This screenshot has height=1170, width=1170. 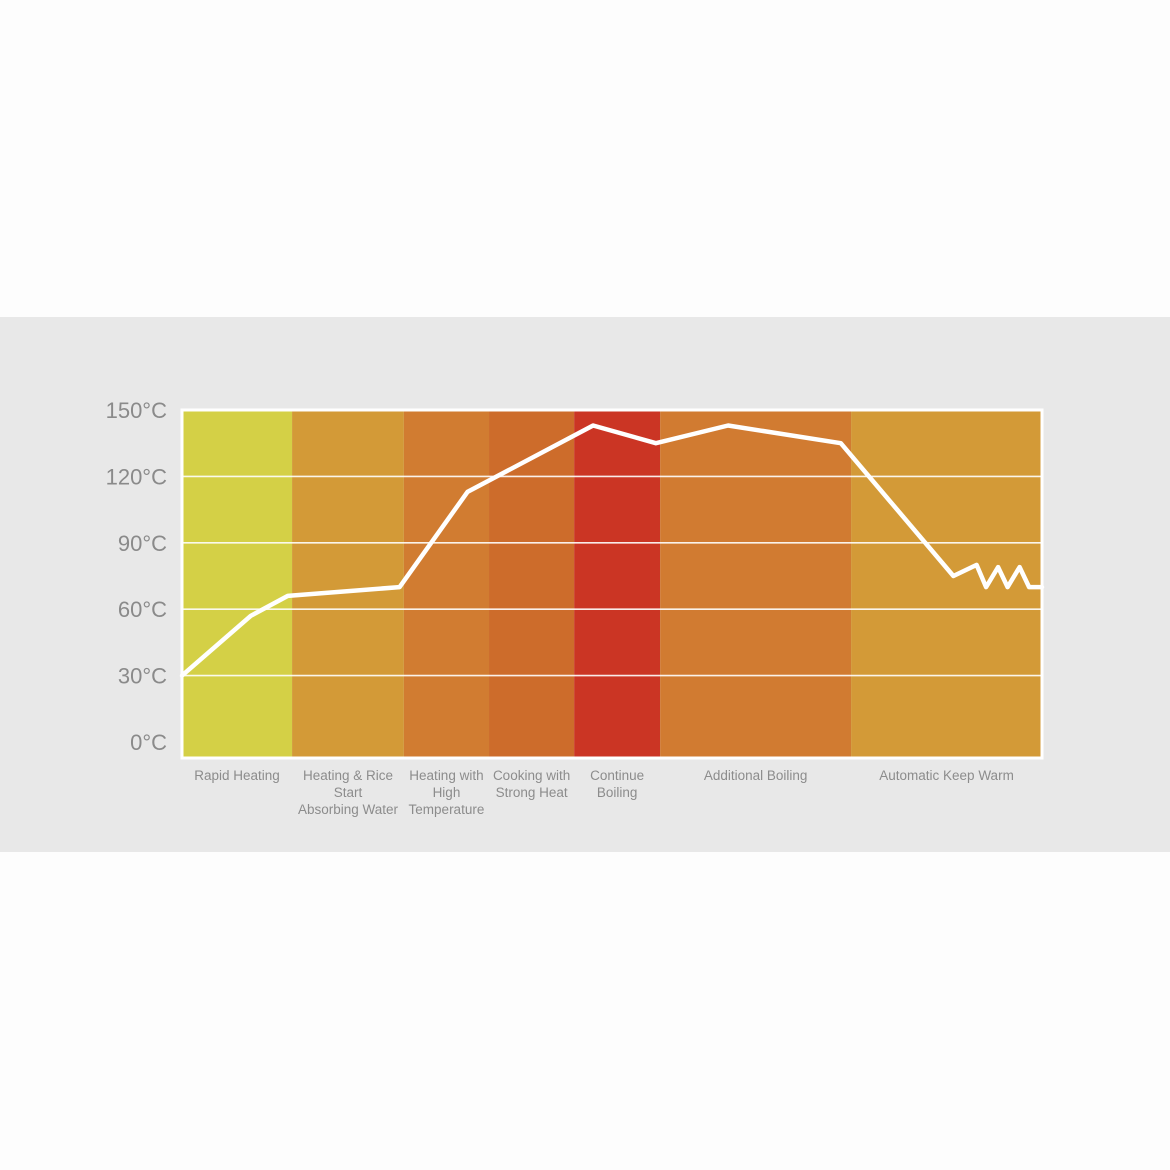 I want to click on y-tick-label-60: 60°C, so click(x=142, y=609).